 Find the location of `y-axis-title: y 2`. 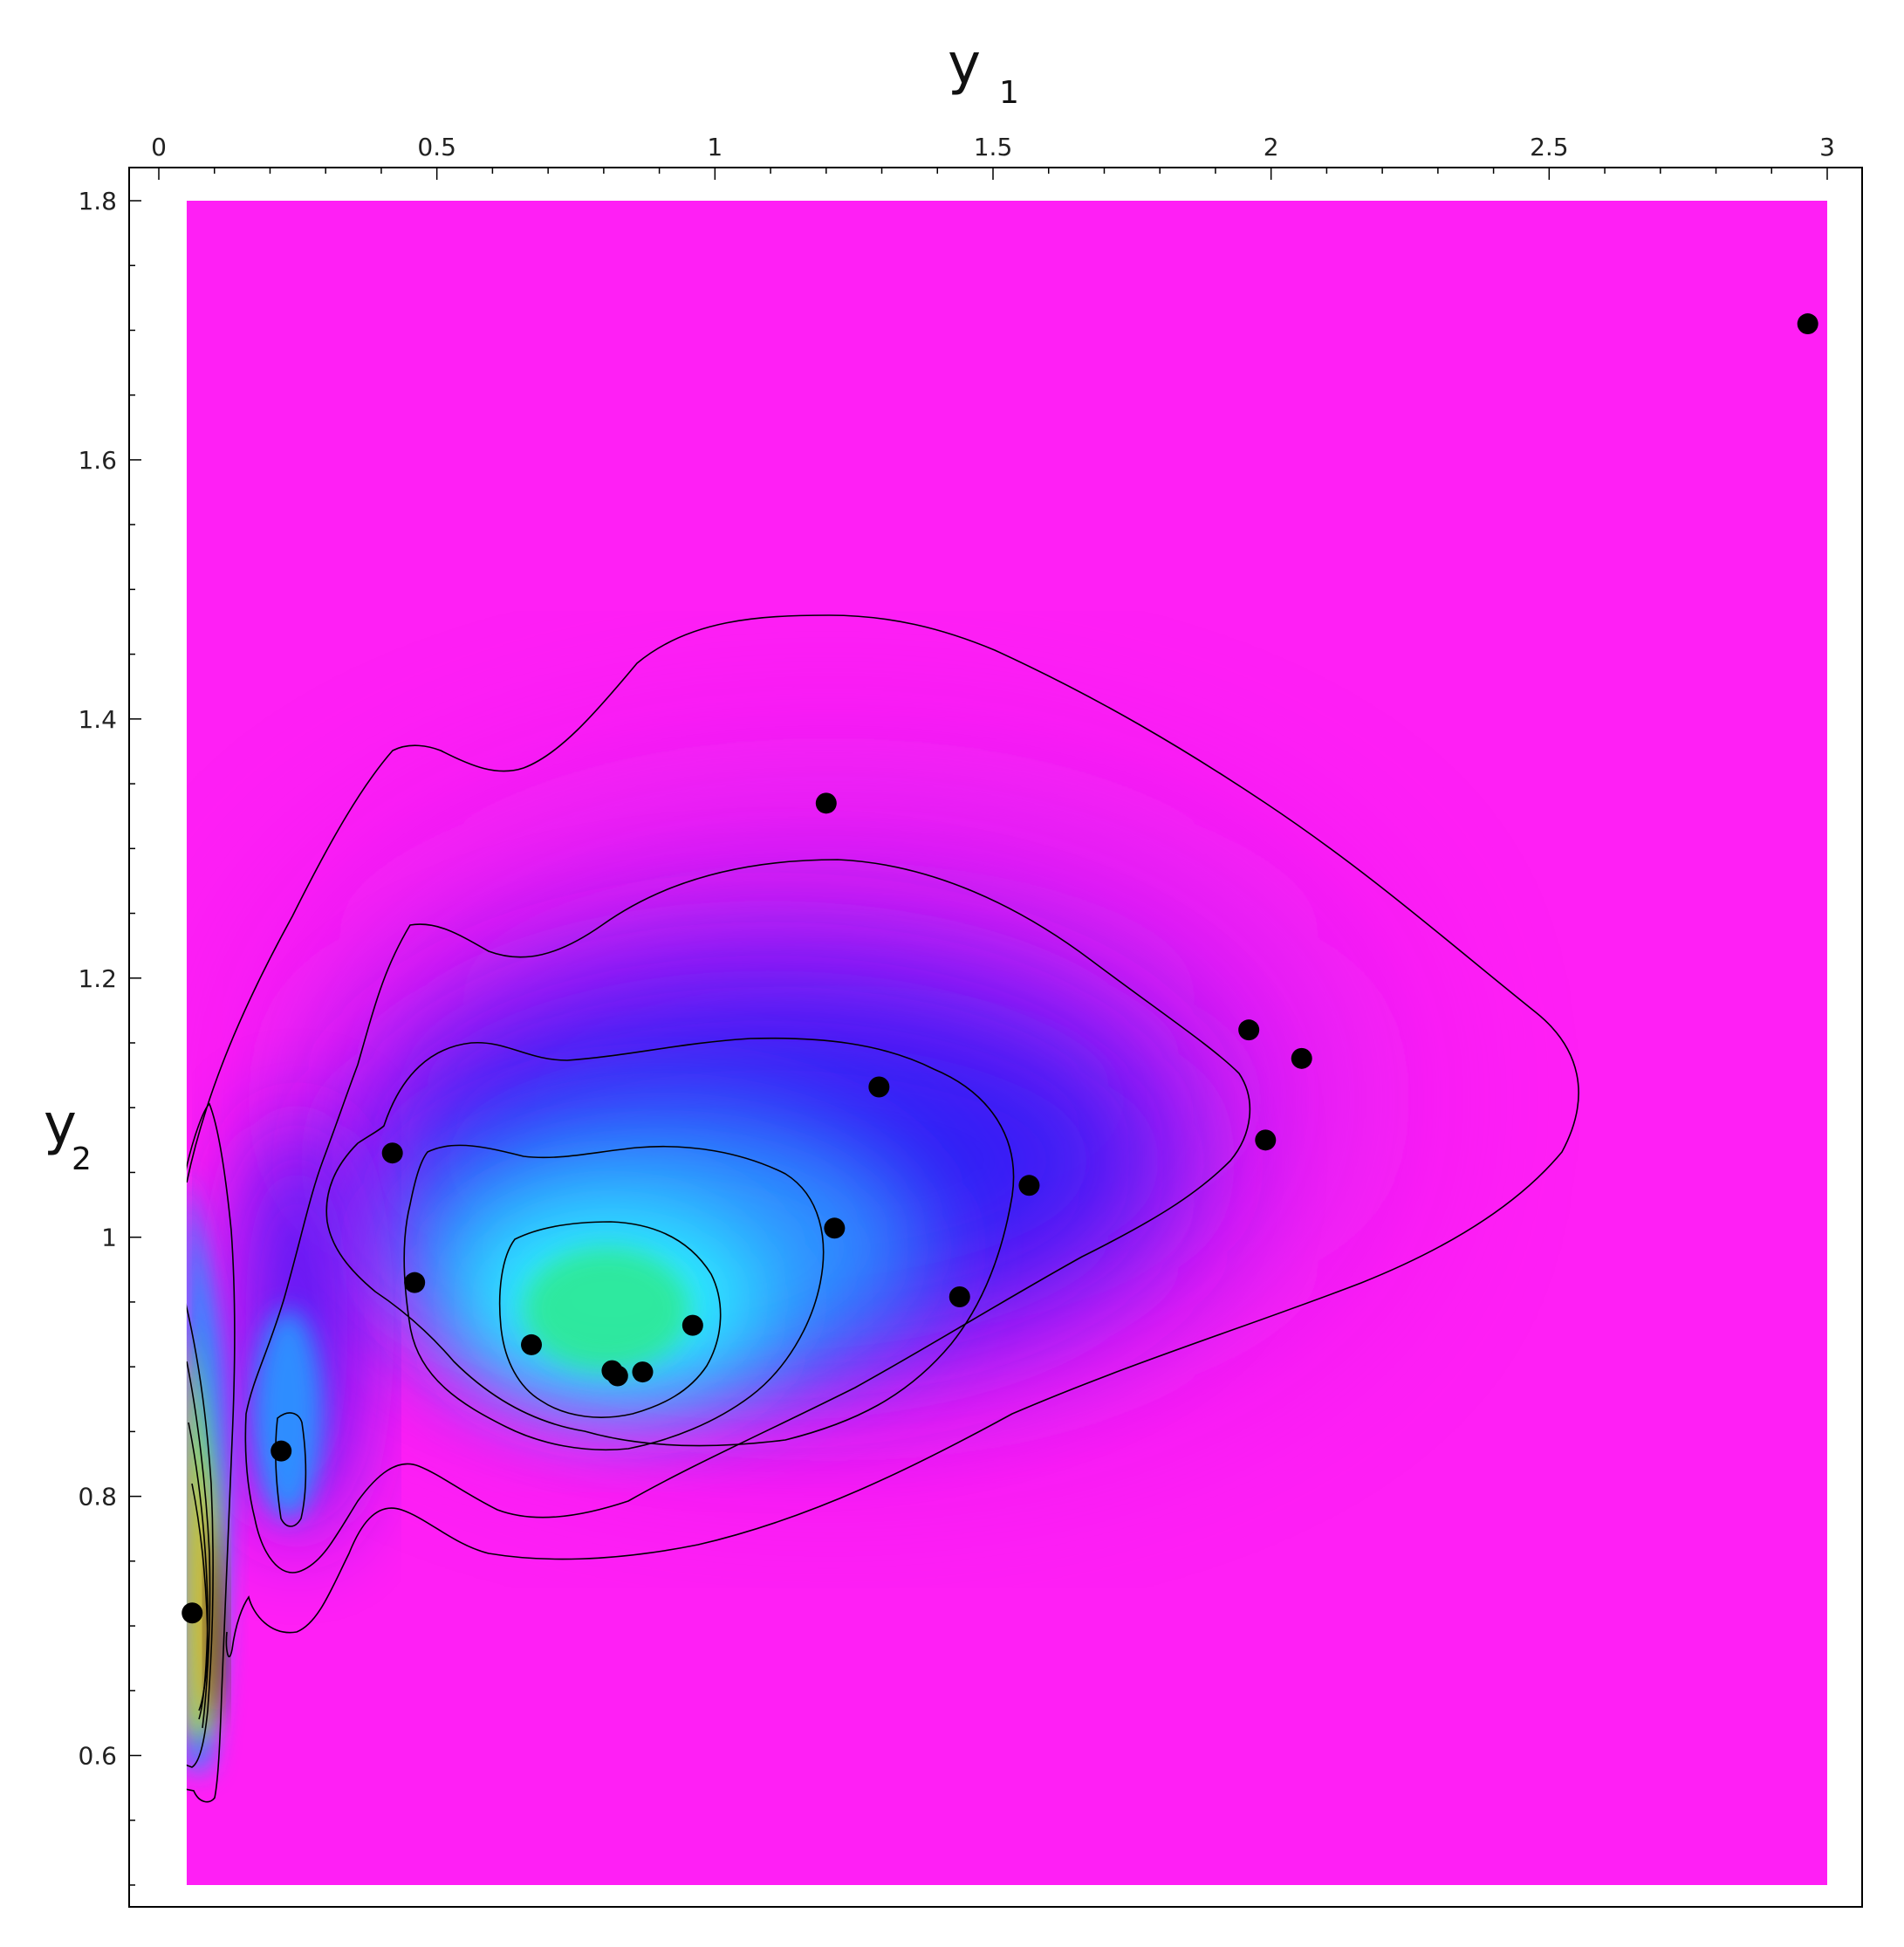

y-axis-title: y 2 is located at coordinates (68, 1135).